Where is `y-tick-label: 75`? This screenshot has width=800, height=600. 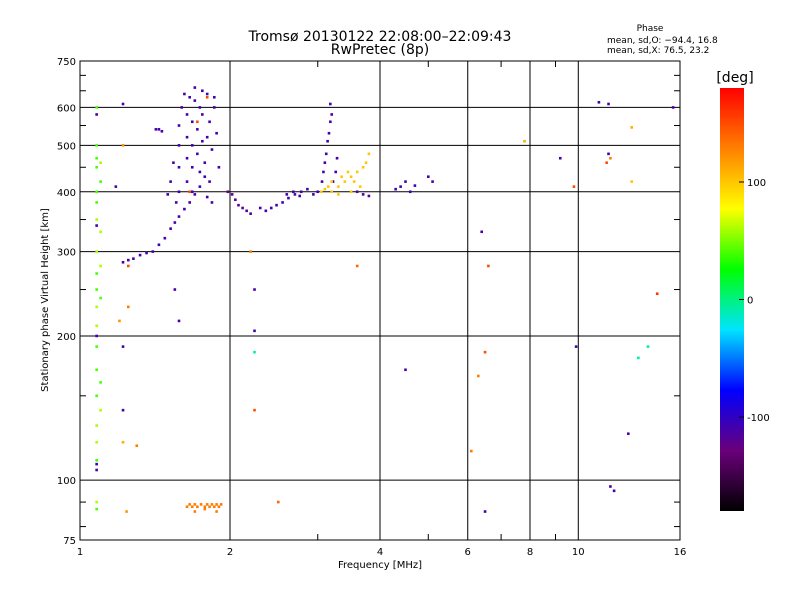
y-tick-label: 75 is located at coordinates (69, 541).